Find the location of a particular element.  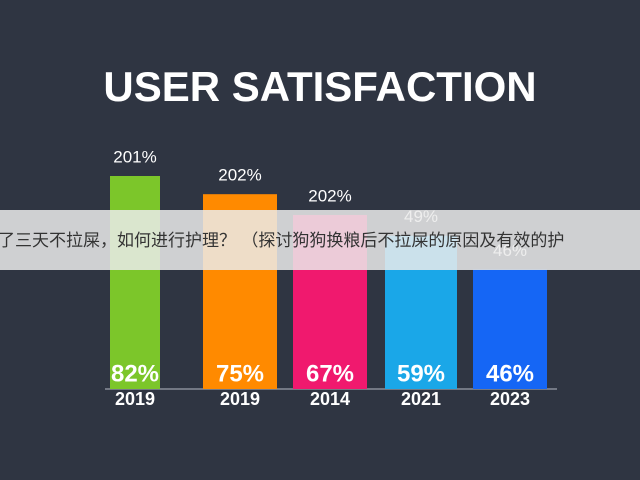

overlay-banner-text: 了三天不拉屎，如何进行护理？ （探讨狗狗换粮后不拉屎的原因及有效的护 is located at coordinates (282, 241).